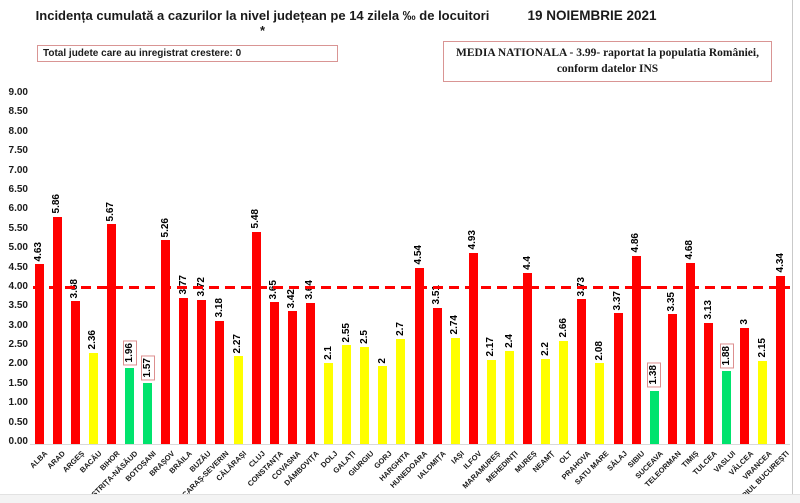  I want to click on bar-br-ila, so click(184, 370).